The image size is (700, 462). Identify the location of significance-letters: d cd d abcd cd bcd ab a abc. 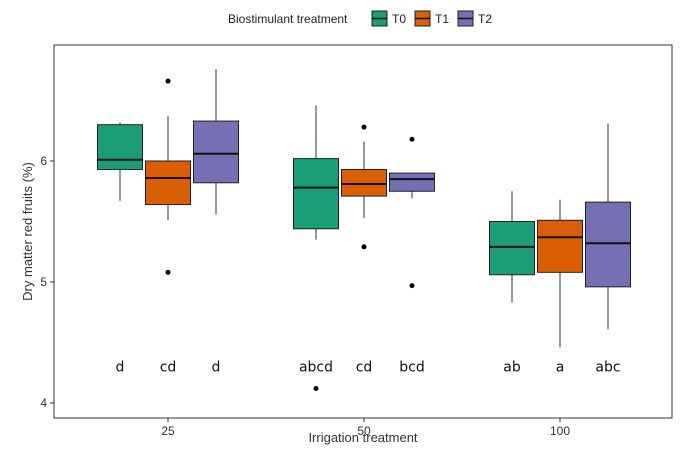
(368, 368).